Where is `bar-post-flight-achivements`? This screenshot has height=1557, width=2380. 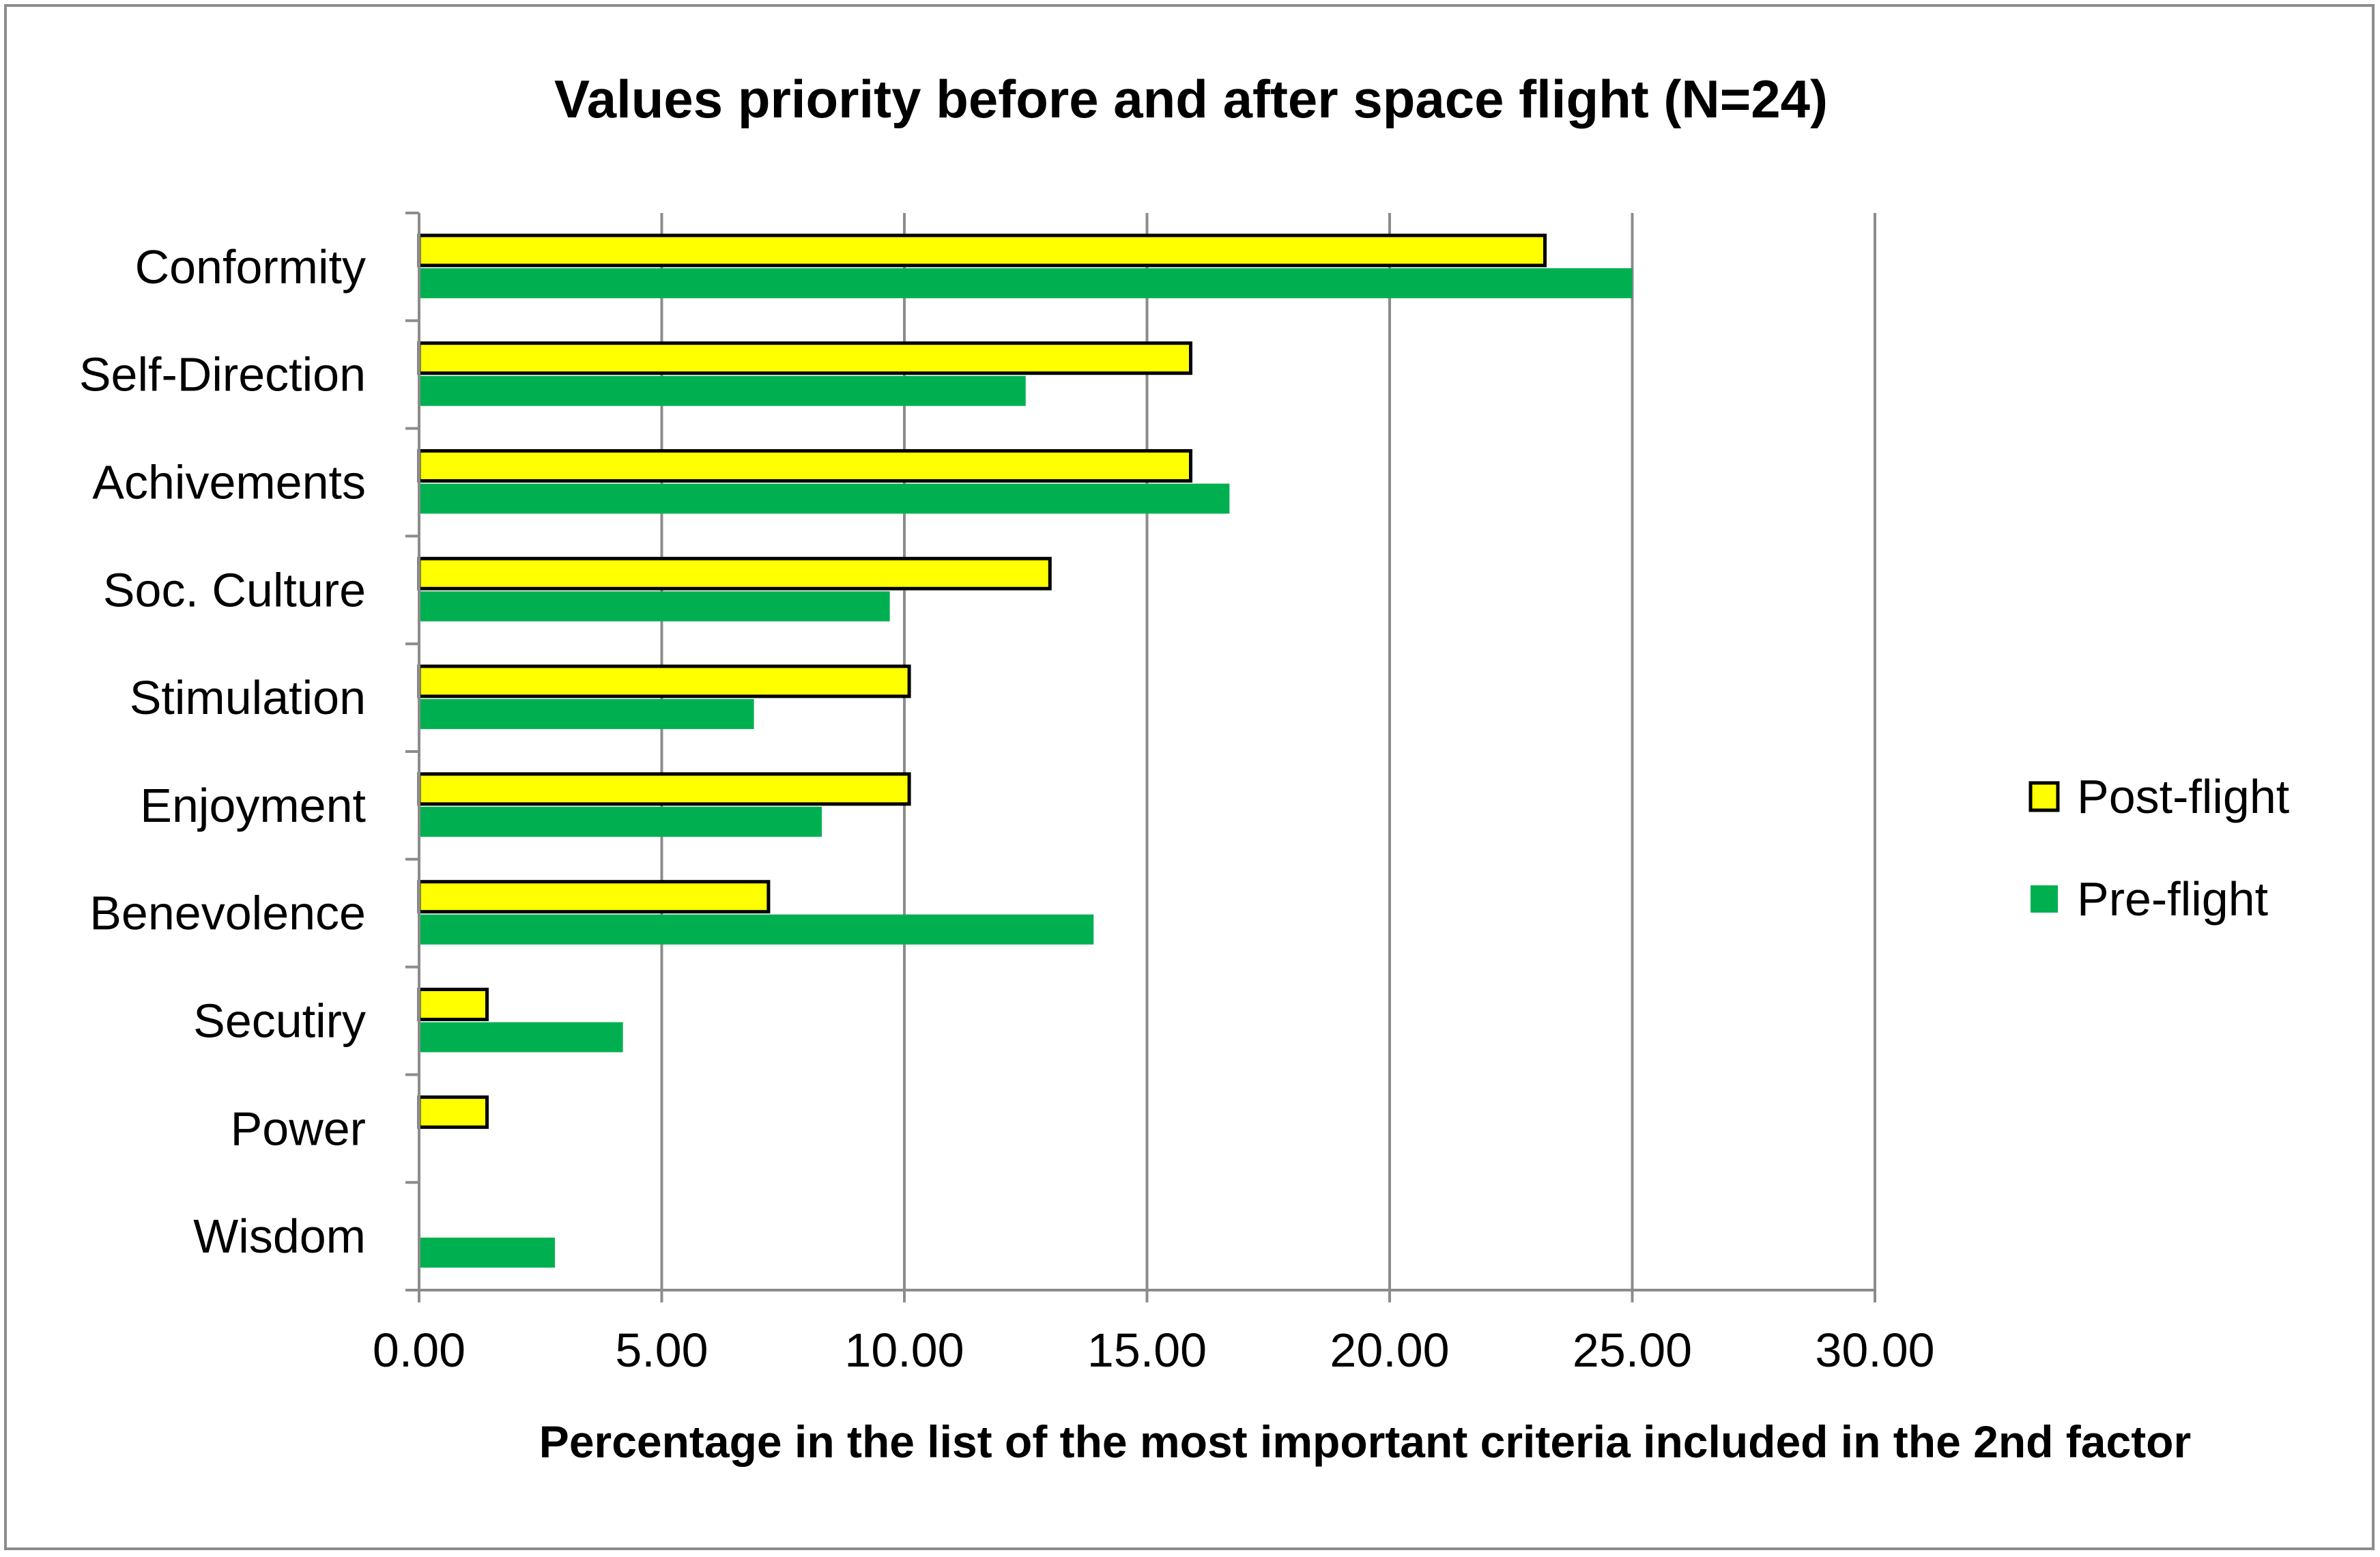 bar-post-flight-achivements is located at coordinates (804, 466).